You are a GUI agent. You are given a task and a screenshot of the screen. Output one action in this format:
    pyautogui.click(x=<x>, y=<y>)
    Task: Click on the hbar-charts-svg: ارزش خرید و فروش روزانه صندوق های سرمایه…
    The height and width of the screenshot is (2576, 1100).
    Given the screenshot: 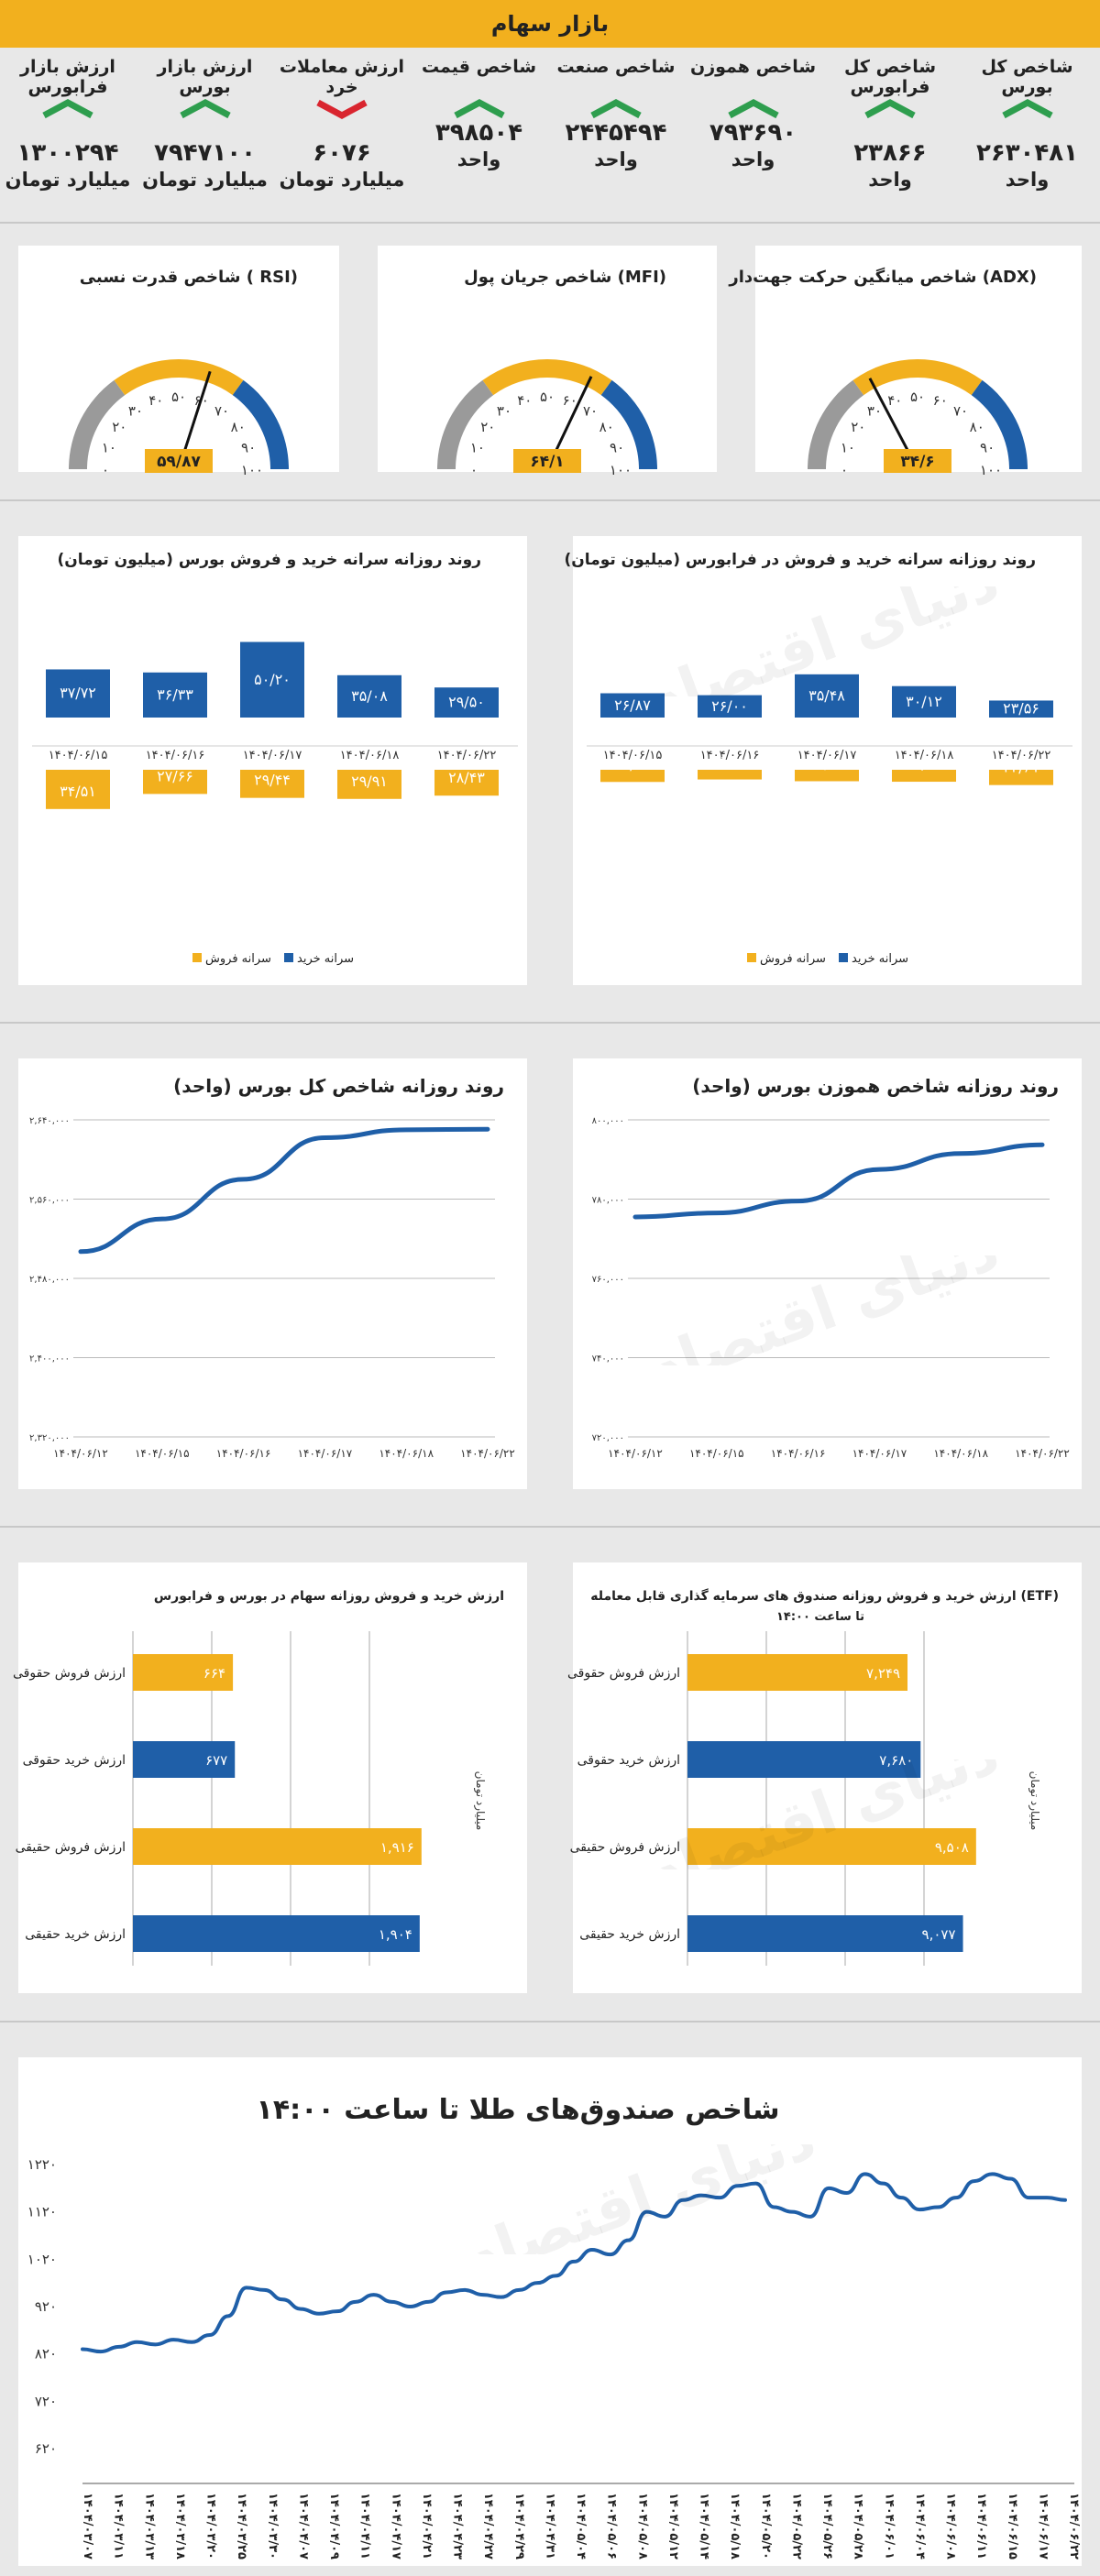 What is the action you would take?
    pyautogui.click(x=536, y=1777)
    